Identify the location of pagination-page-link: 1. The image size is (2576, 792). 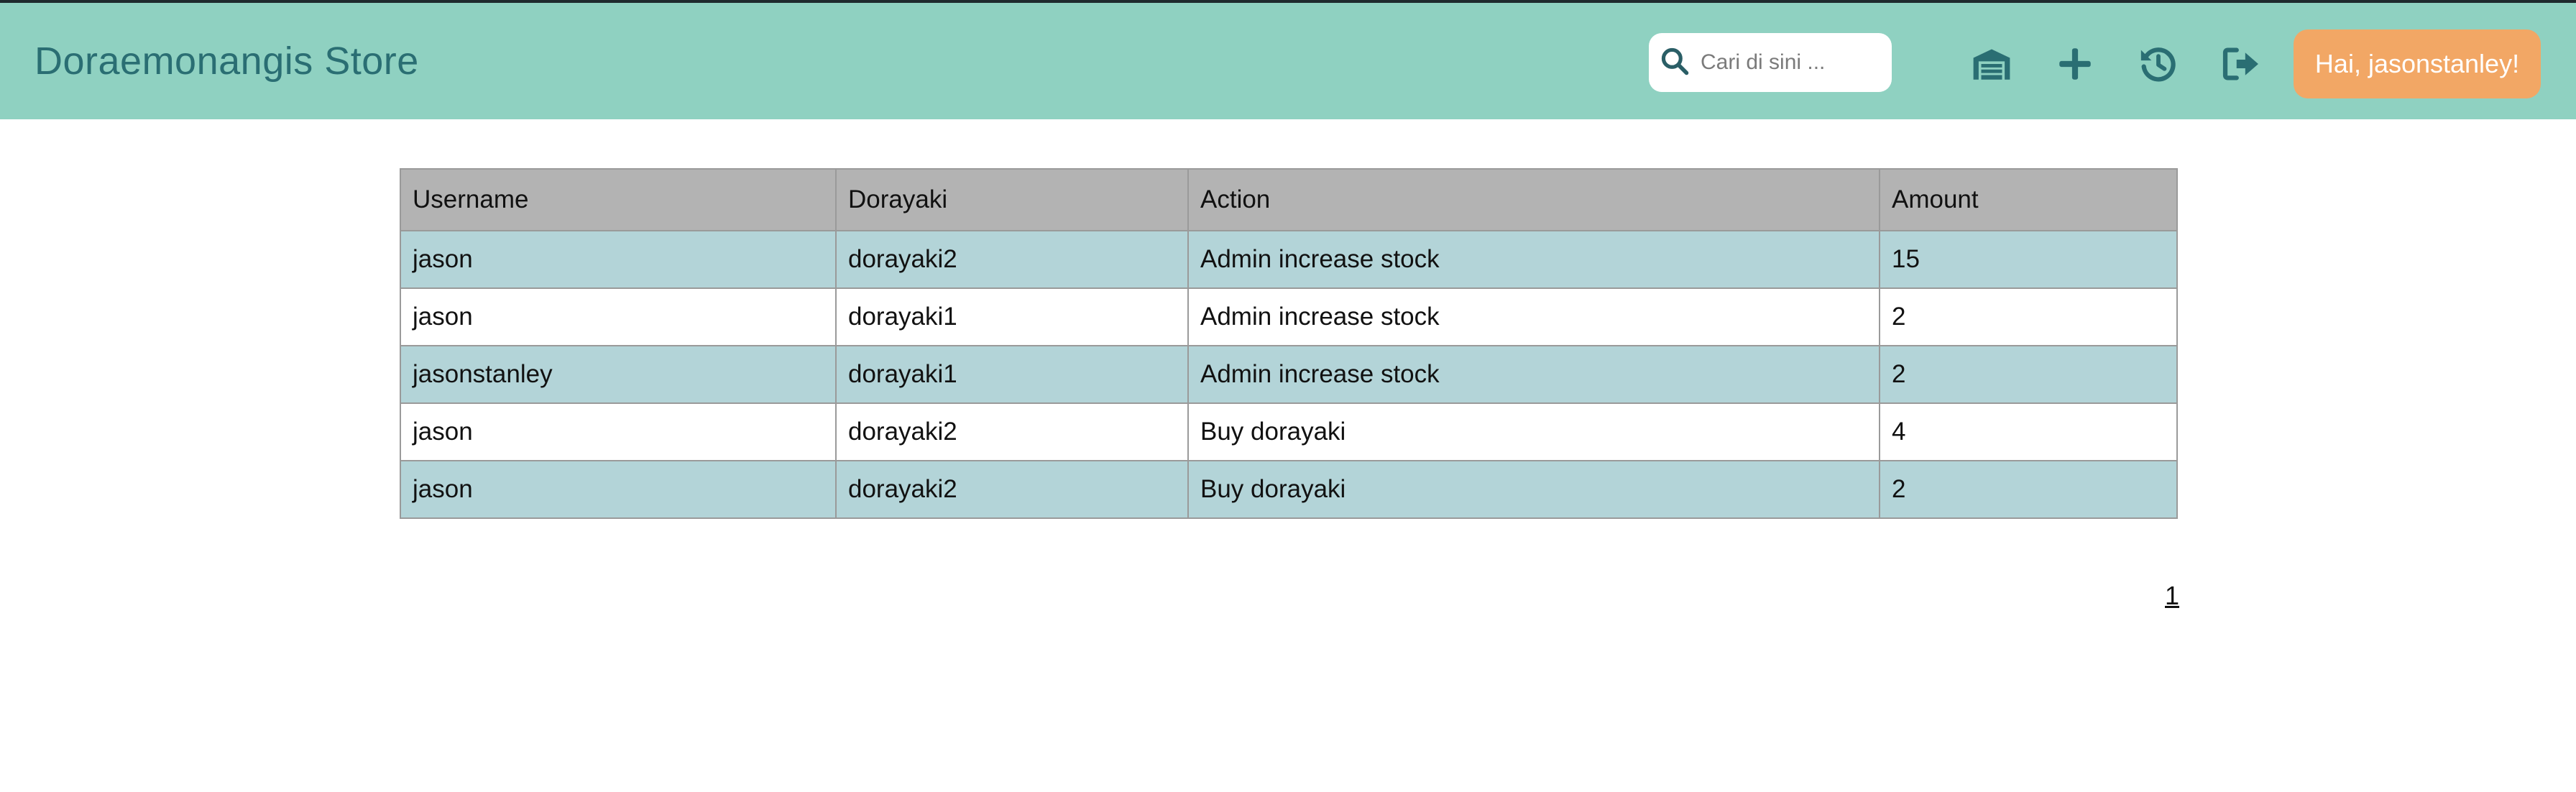
(2172, 595).